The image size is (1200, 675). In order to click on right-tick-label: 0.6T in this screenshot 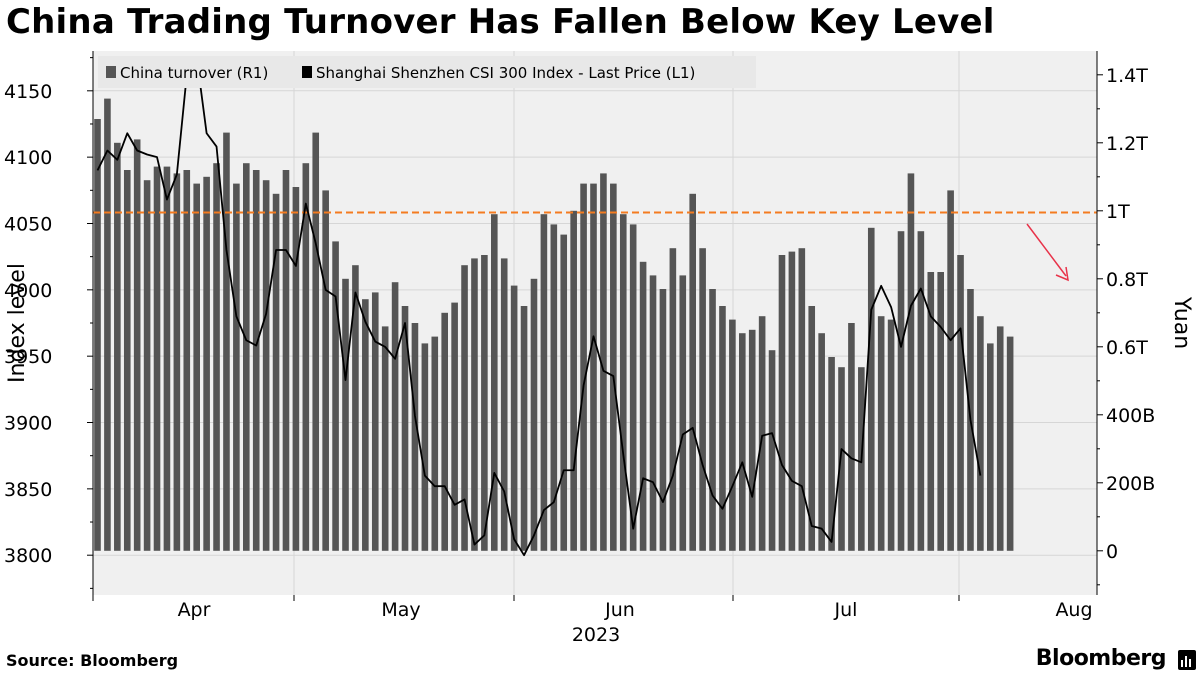, I will do `click(1127, 348)`.